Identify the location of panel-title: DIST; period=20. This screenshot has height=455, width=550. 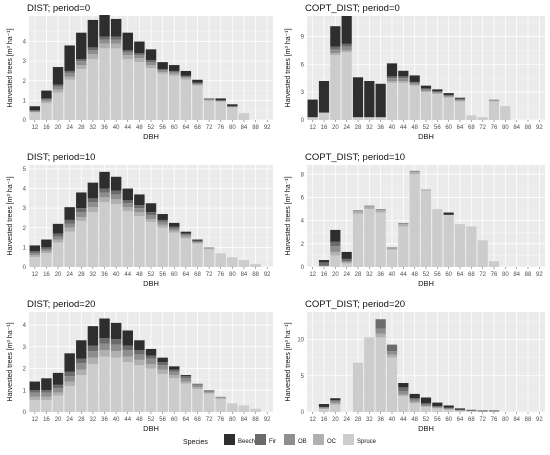
(61, 304).